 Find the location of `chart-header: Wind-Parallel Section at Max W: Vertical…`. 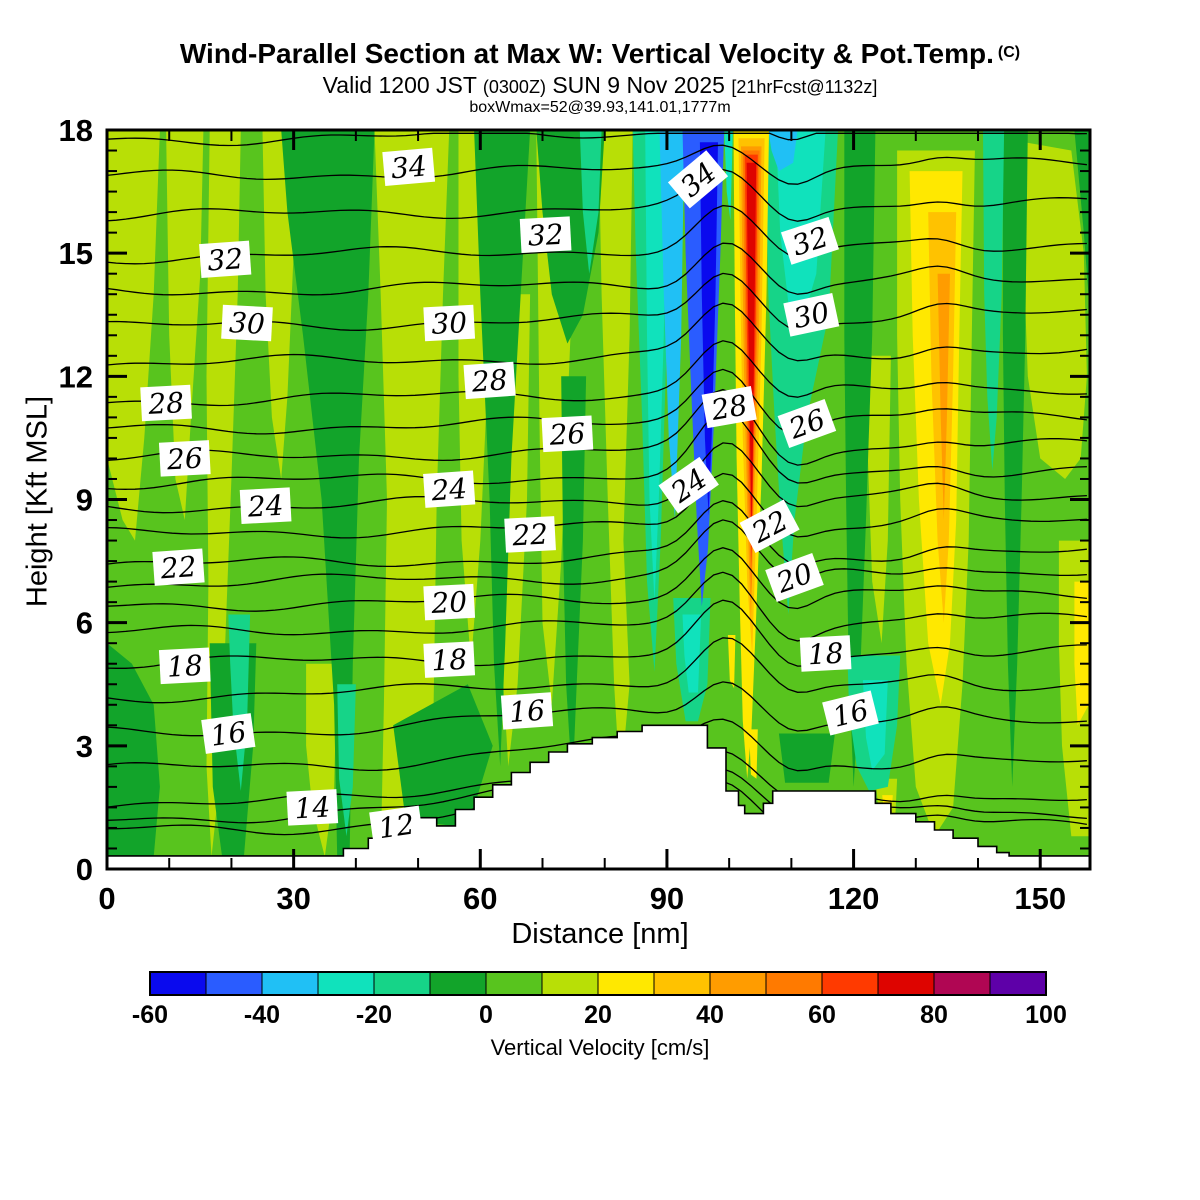

chart-header: Wind-Parallel Section at Max W: Vertical… is located at coordinates (600, 77).